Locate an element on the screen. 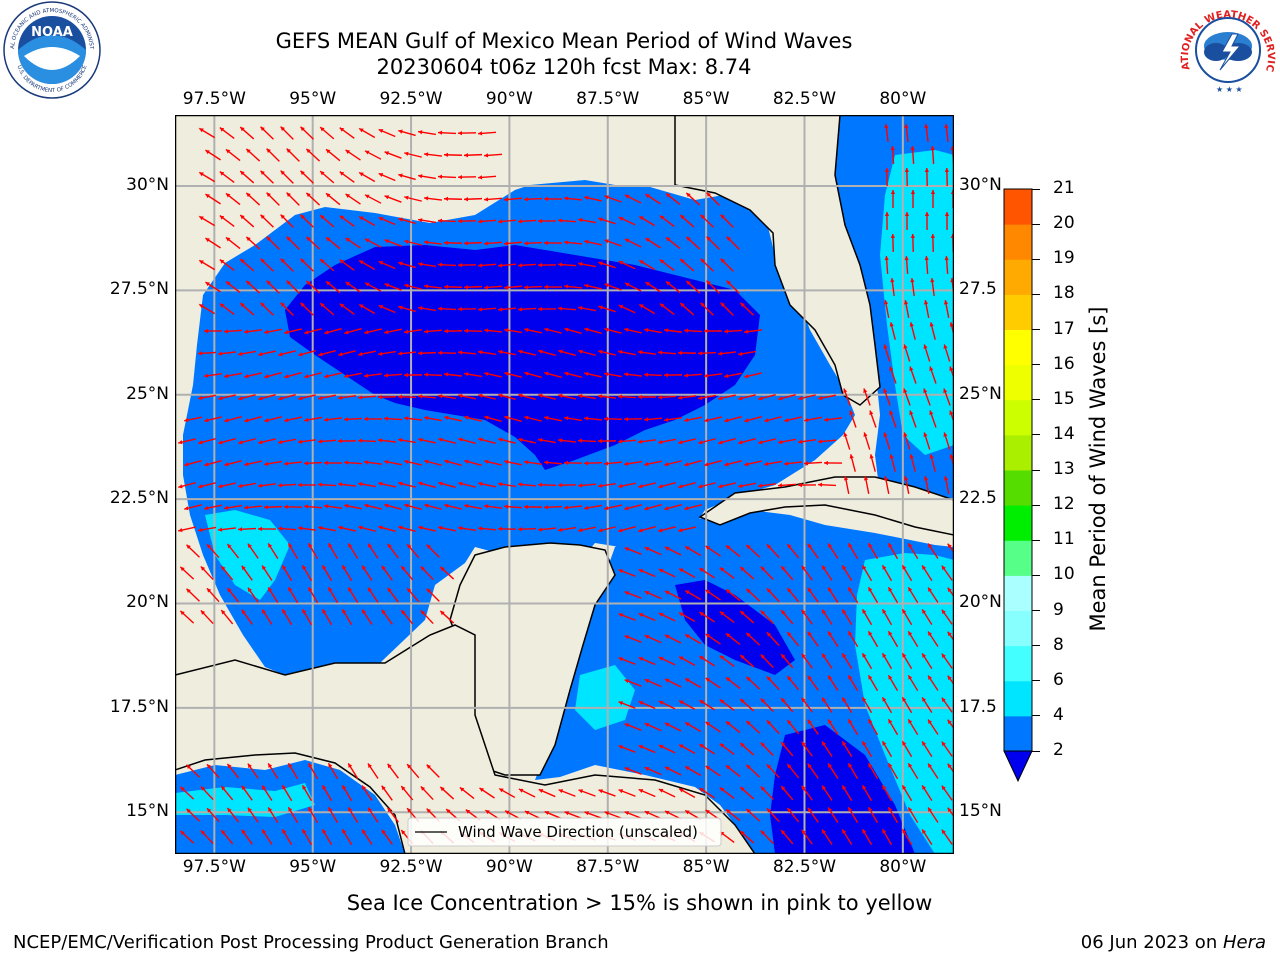 The image size is (1280, 960). left-lat-tick: 25°N is located at coordinates (147, 393).